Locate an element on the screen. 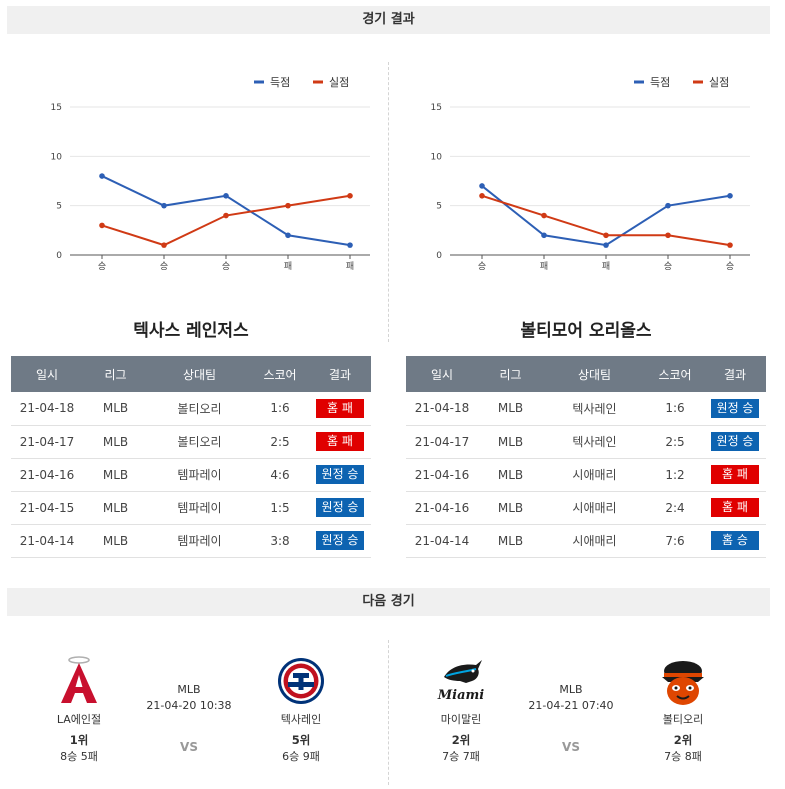 This screenshot has width=785, height=789. chart-svg-right: 0 5 10 15 승 패 패 승 승 득점 실점 is located at coordinates (590, 174).